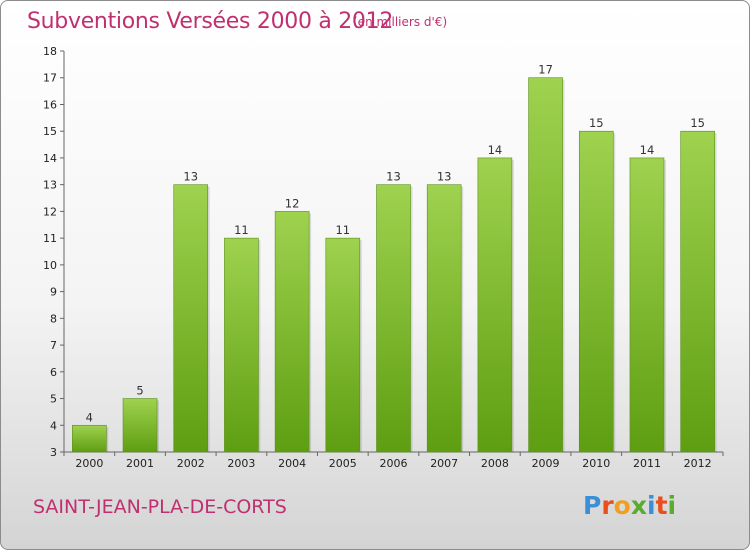  What do you see at coordinates (393, 318) in the screenshot?
I see `bar-2006` at bounding box center [393, 318].